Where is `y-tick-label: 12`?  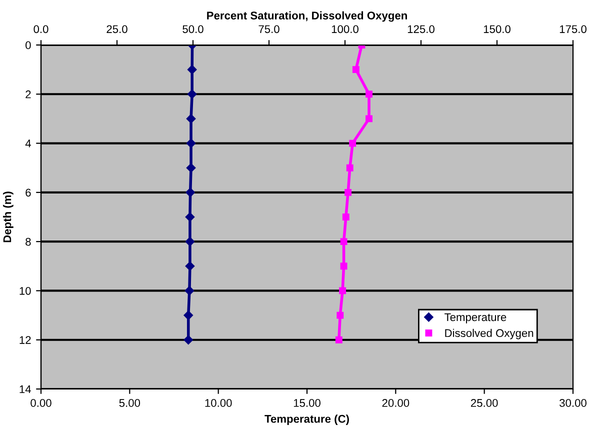 y-tick-label: 12 is located at coordinates (25, 340).